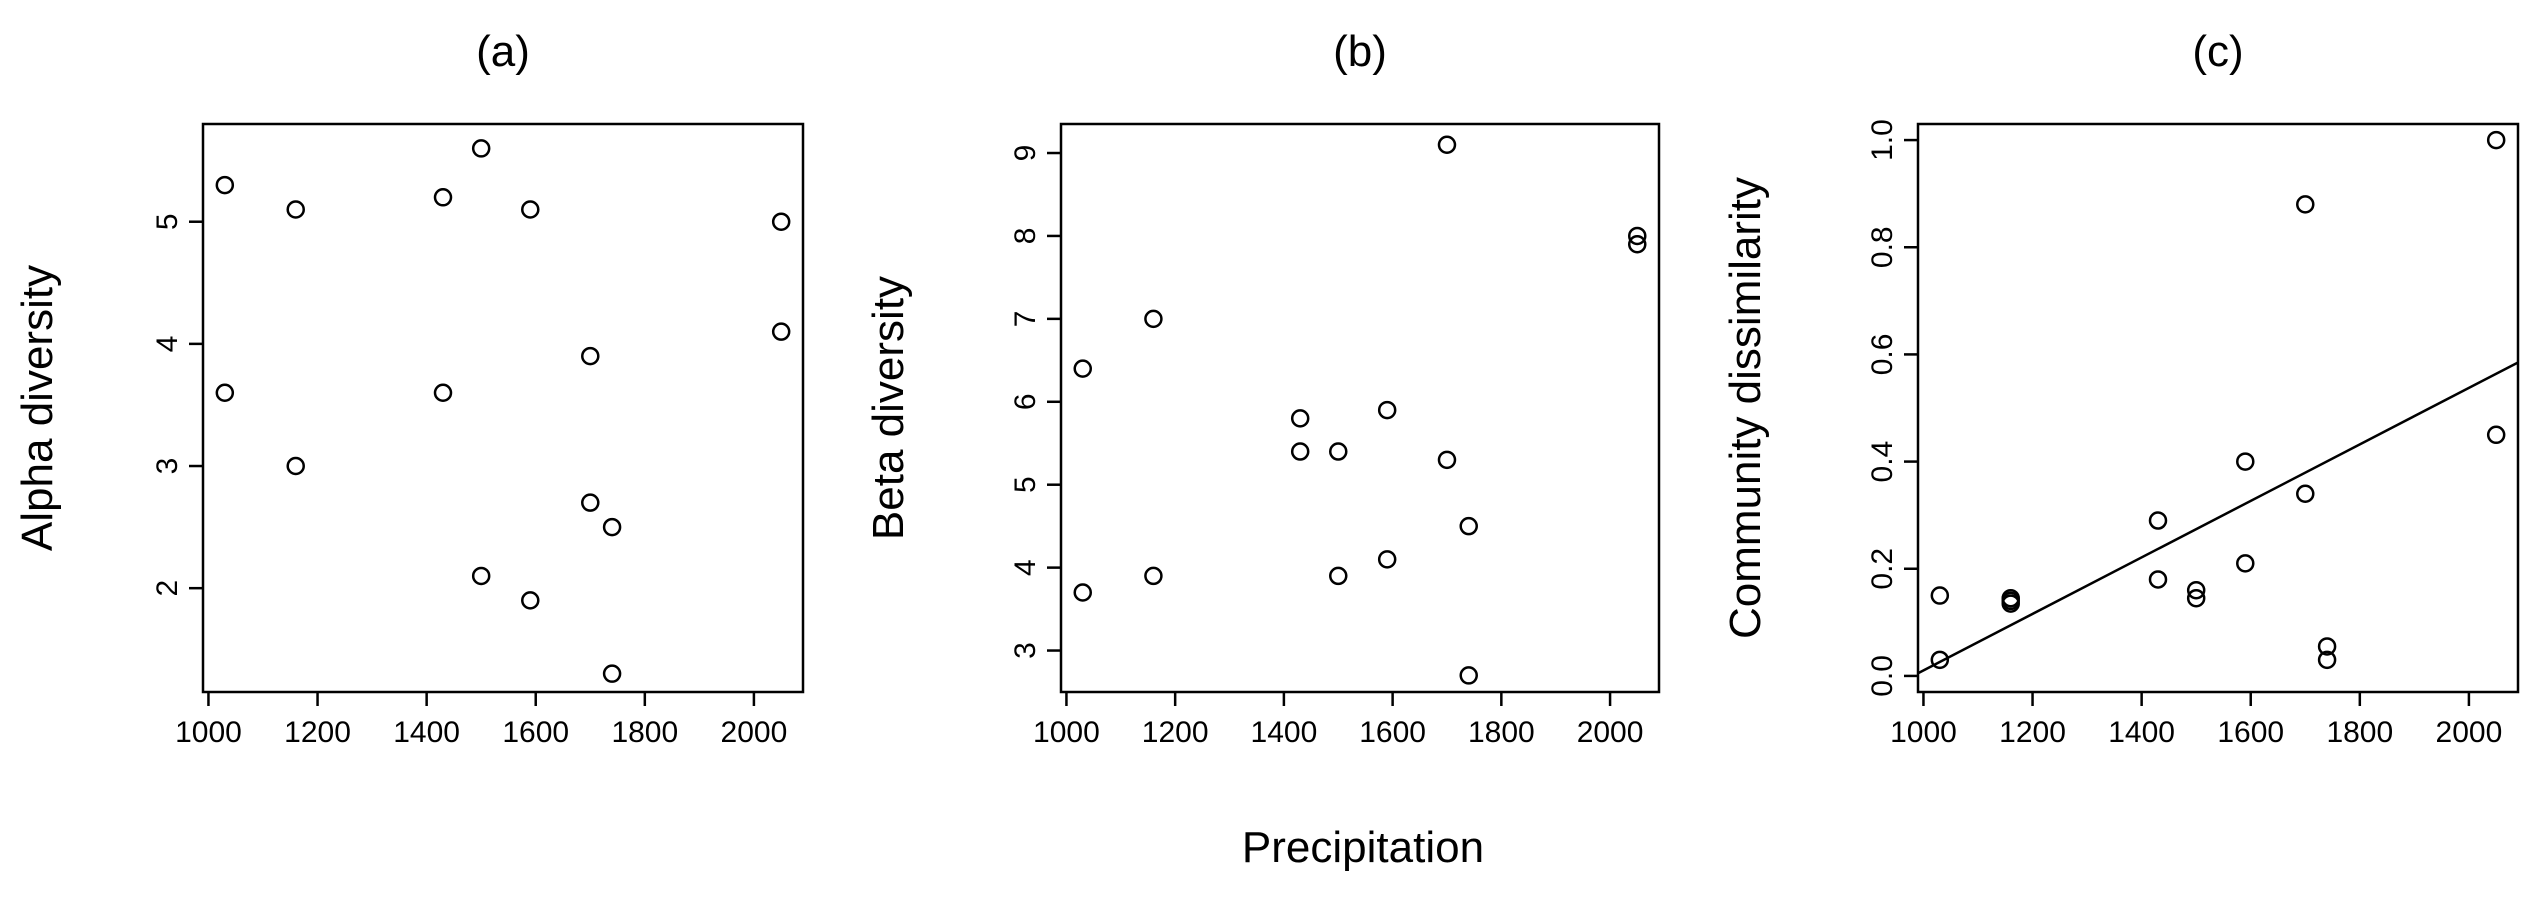  I want to click on y-tick-label: 9, so click(1025, 153).